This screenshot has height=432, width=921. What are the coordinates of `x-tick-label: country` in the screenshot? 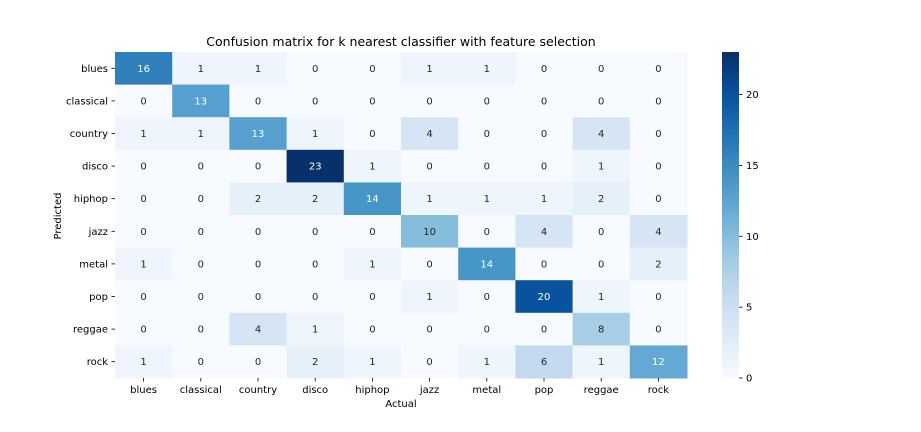 It's located at (258, 390).